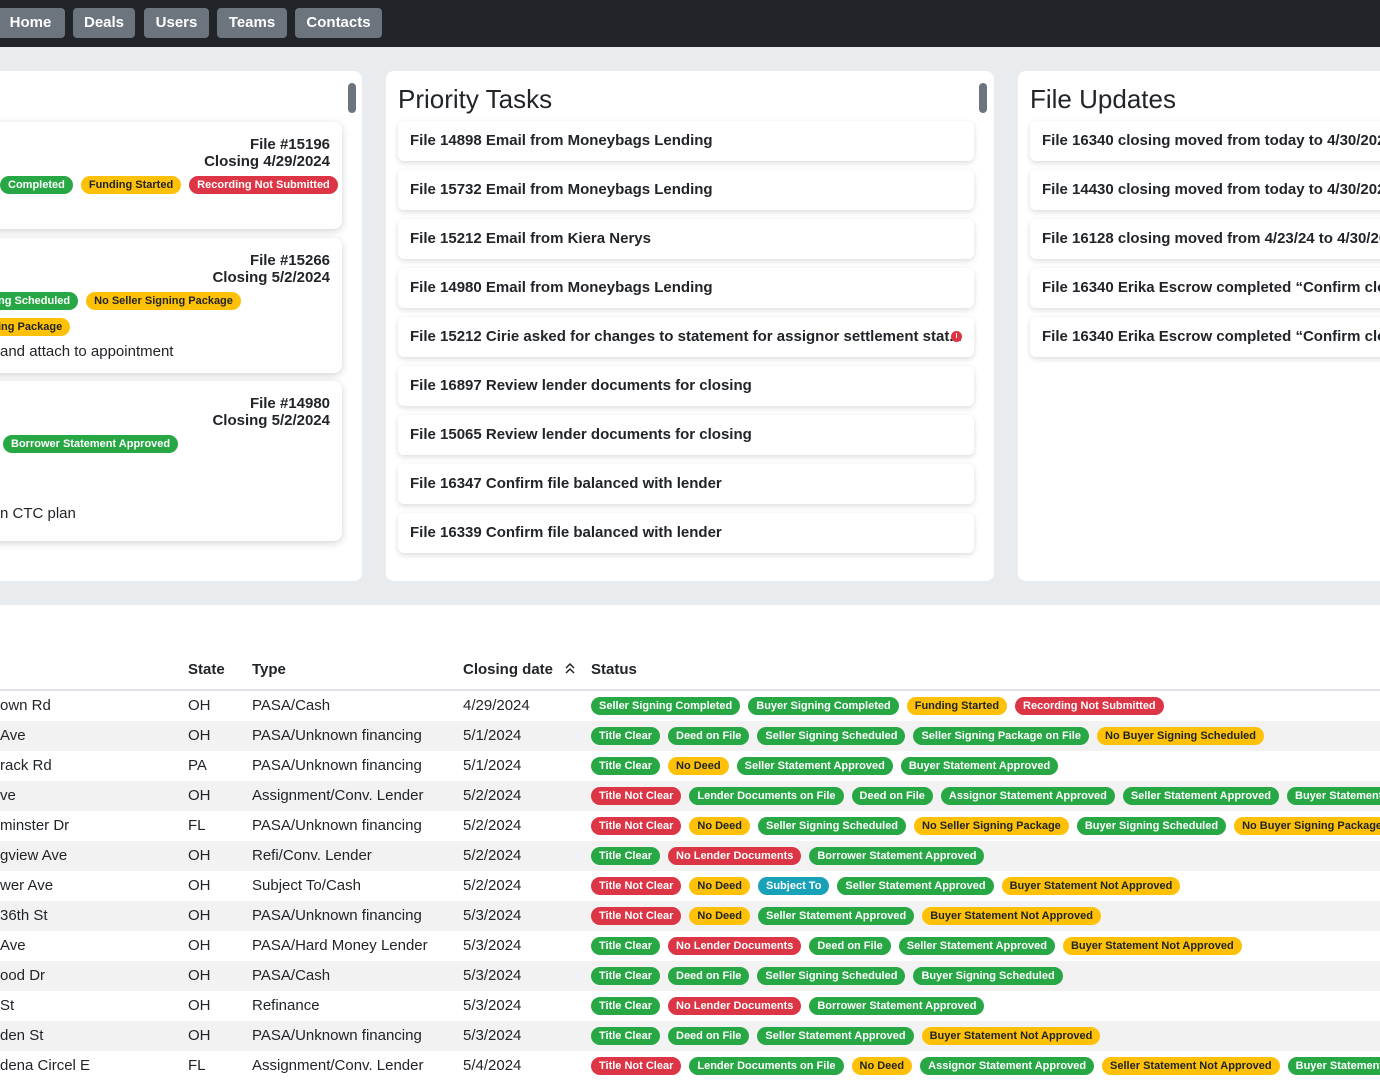 The height and width of the screenshot is (1080, 1380). Describe the element at coordinates (252, 23) in the screenshot. I see `nav-teams-button: Teams` at that location.